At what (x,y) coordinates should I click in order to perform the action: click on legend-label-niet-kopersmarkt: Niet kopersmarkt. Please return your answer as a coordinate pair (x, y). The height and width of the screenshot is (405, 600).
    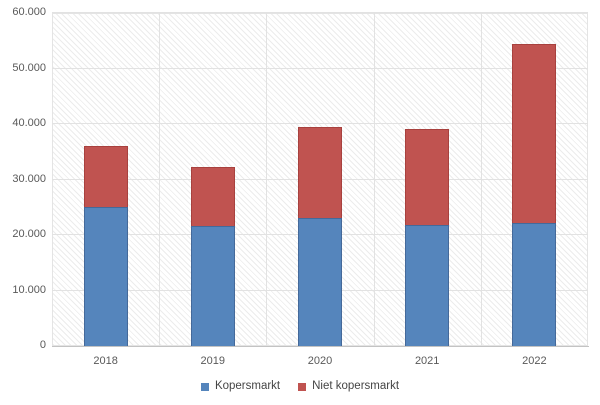
    Looking at the image, I should click on (356, 386).